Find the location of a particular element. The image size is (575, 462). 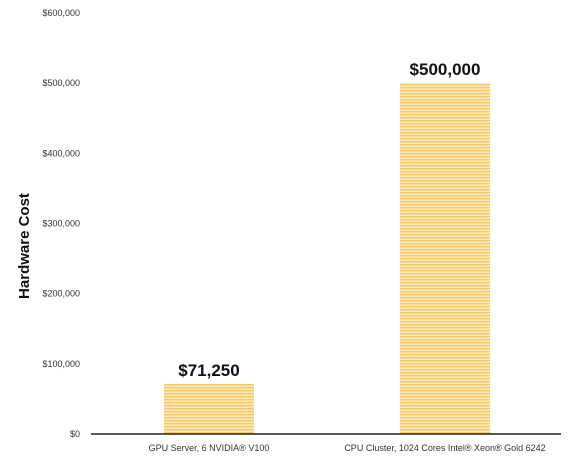

y-tick-label: $600,000 is located at coordinates (61, 13).